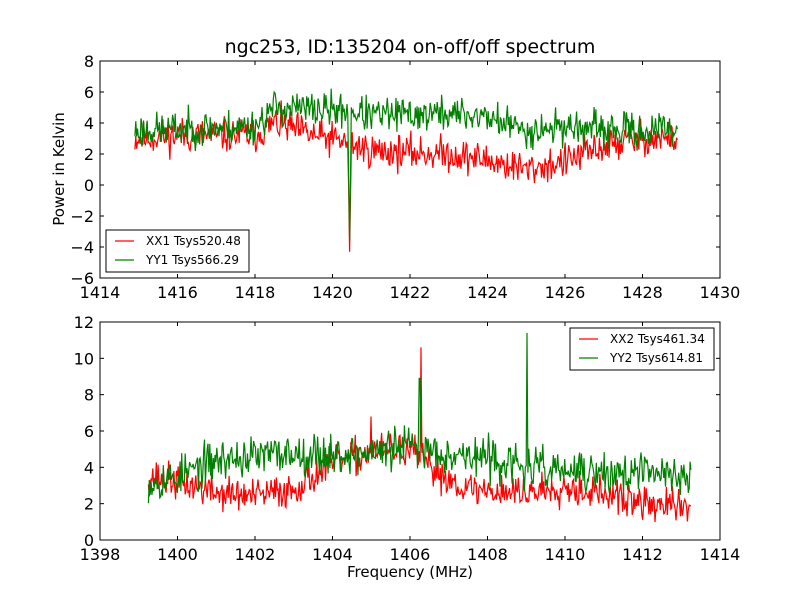 This screenshot has height=600, width=800. Describe the element at coordinates (82, 247) in the screenshot. I see `y-tick-label: −4` at that location.